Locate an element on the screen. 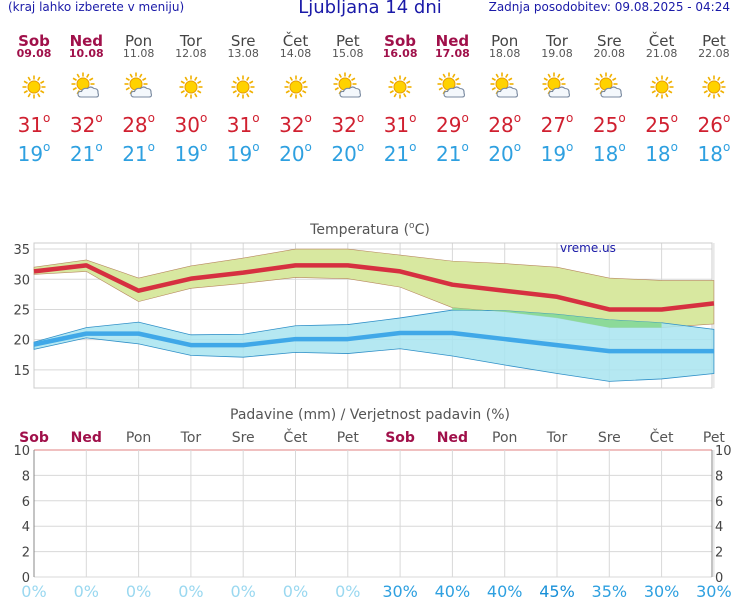  max-temperature-line is located at coordinates (374, 287).